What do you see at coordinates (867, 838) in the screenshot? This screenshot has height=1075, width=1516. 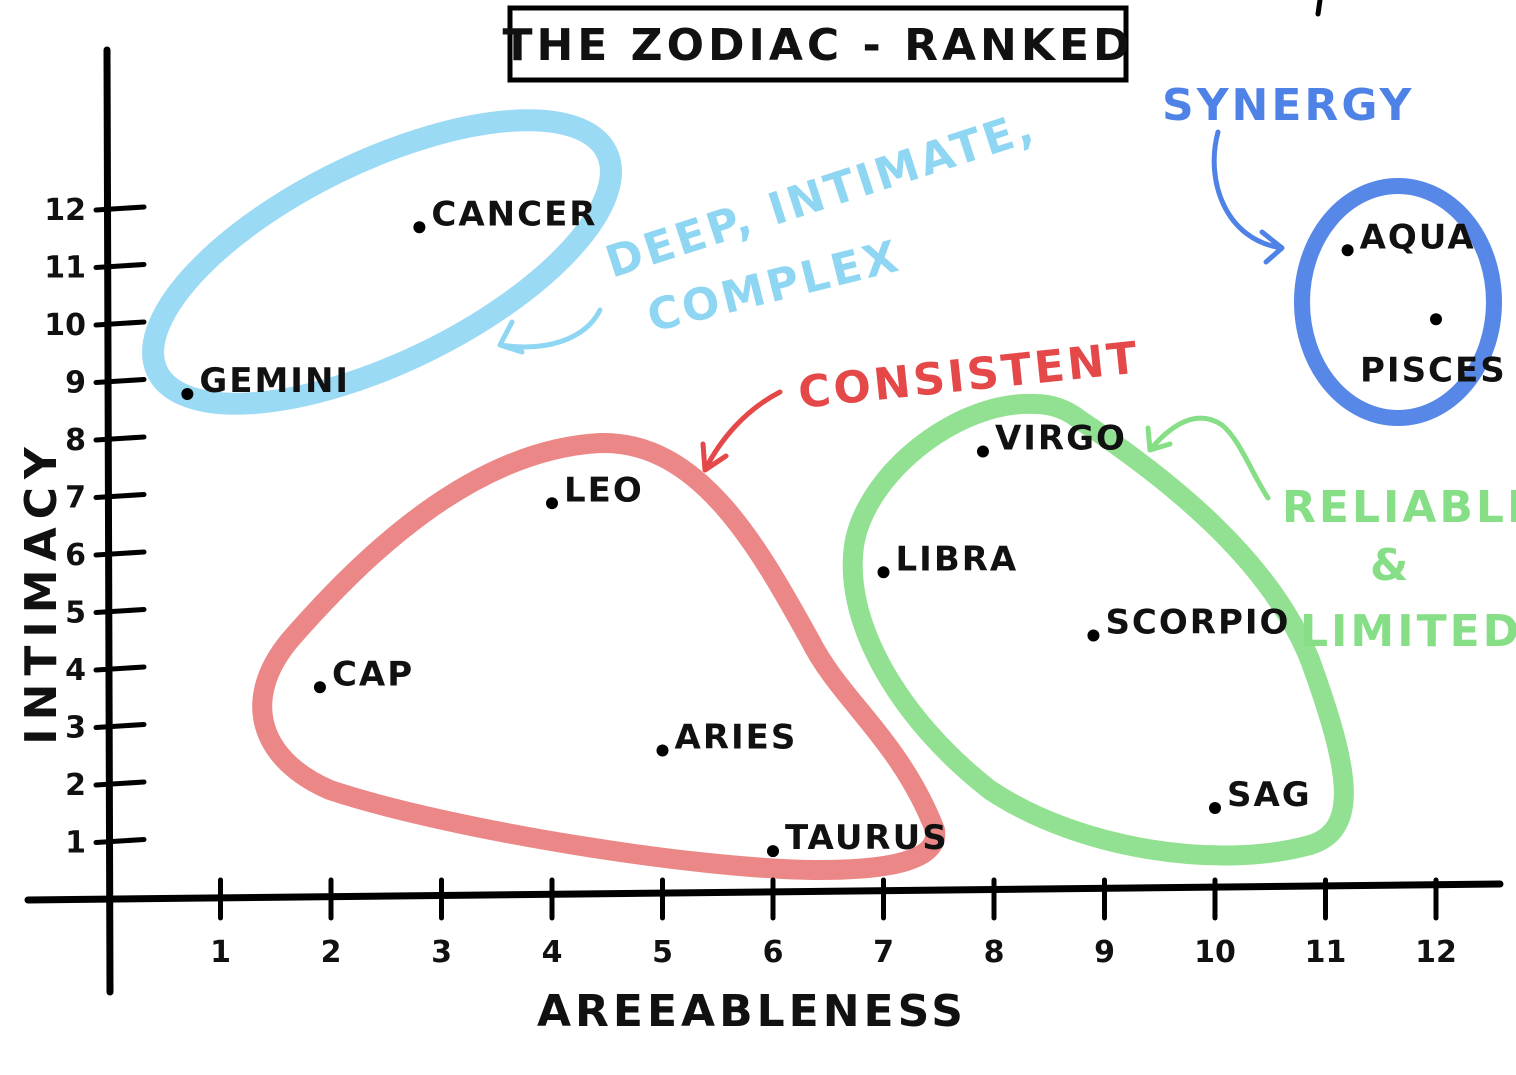 I see `point-label-taurus: TAURUS` at bounding box center [867, 838].